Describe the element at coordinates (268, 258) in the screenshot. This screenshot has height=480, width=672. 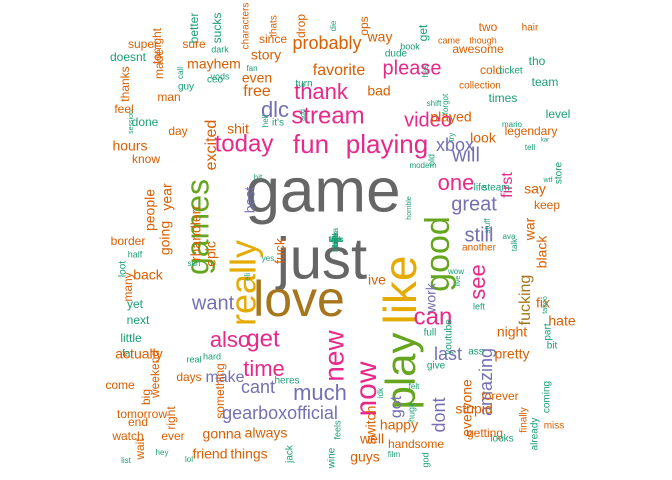
I see `word-yes: yes` at that location.